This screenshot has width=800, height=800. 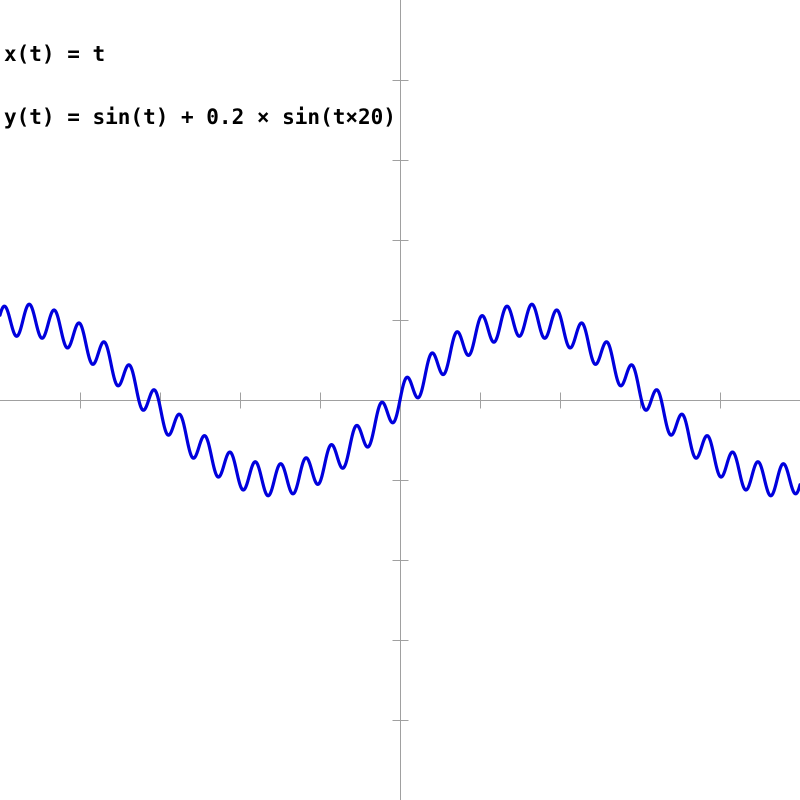 I want to click on x-equation: x(t) = t, so click(x=55, y=54).